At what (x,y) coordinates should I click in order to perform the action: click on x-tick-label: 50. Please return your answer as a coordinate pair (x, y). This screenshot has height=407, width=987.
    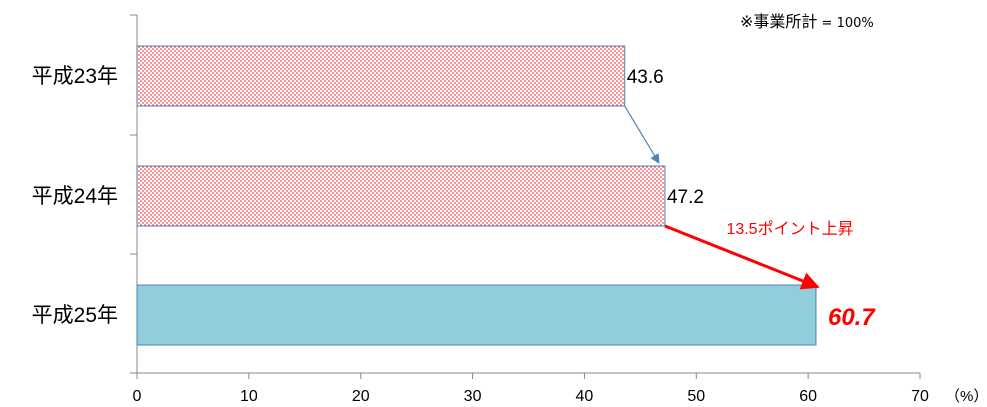
    Looking at the image, I should click on (696, 396).